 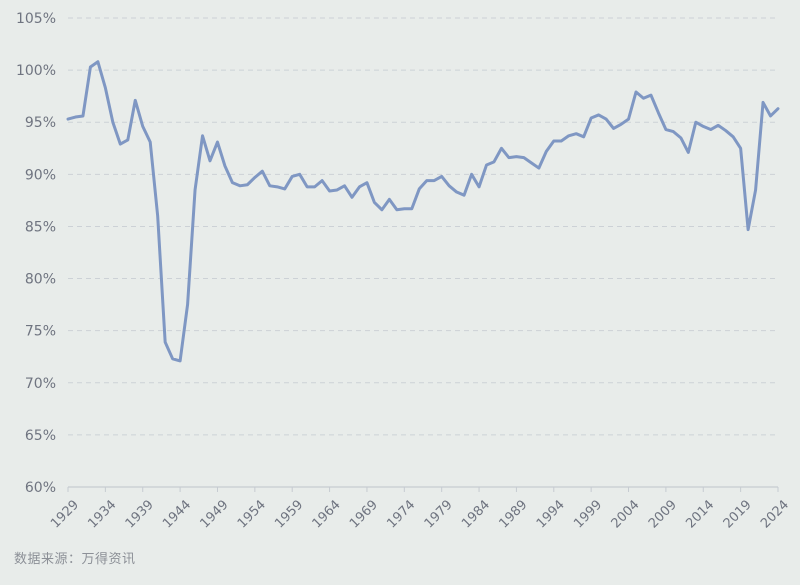 I want to click on y-tick-label: 105%, so click(x=36, y=19).